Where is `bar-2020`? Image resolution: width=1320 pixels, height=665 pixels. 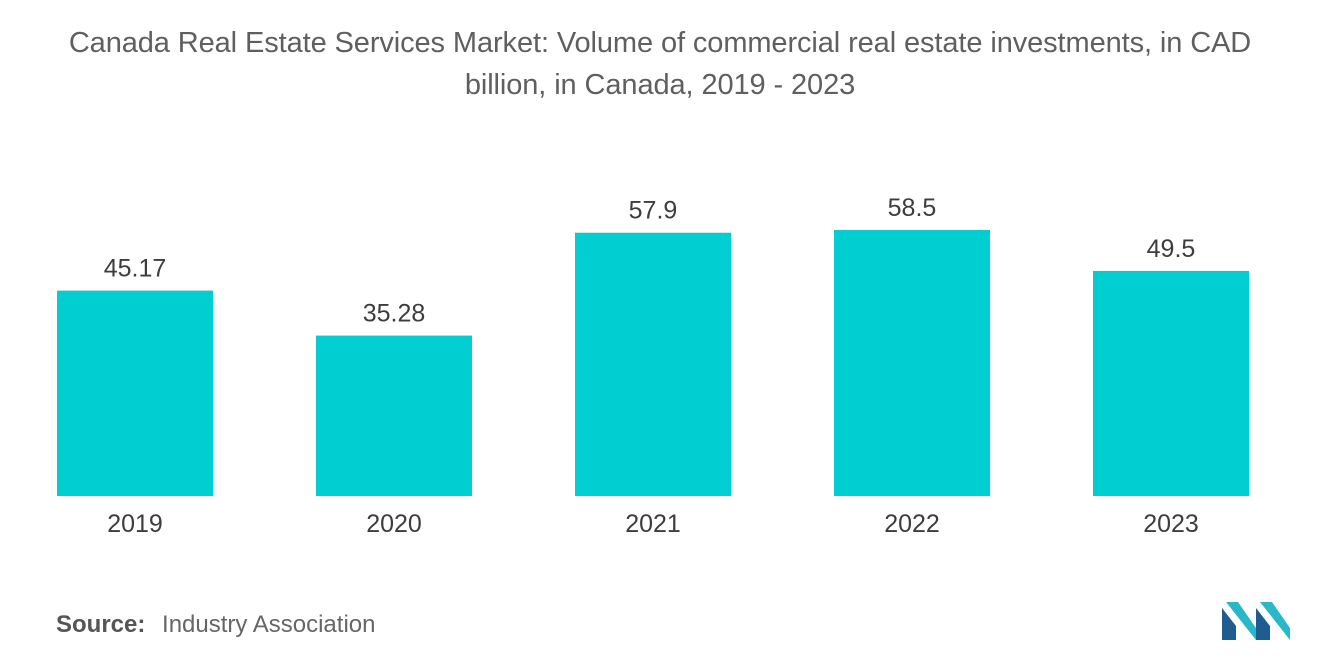 bar-2020 is located at coordinates (394, 415).